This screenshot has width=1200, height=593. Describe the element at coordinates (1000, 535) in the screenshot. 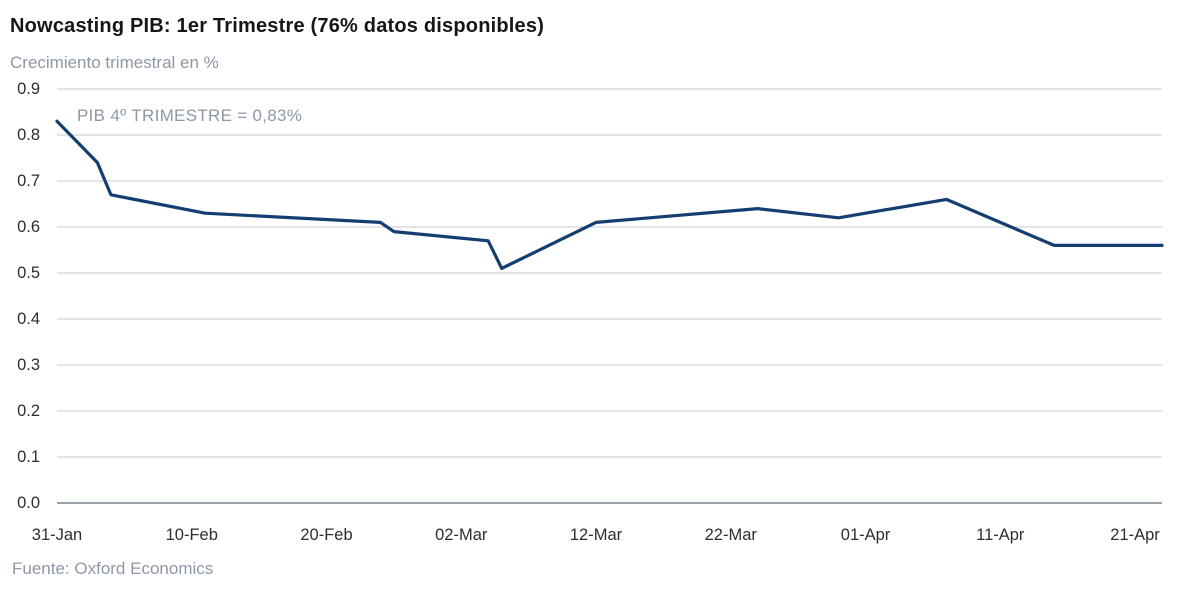

I see `x-tick-label: 11-Apr` at that location.